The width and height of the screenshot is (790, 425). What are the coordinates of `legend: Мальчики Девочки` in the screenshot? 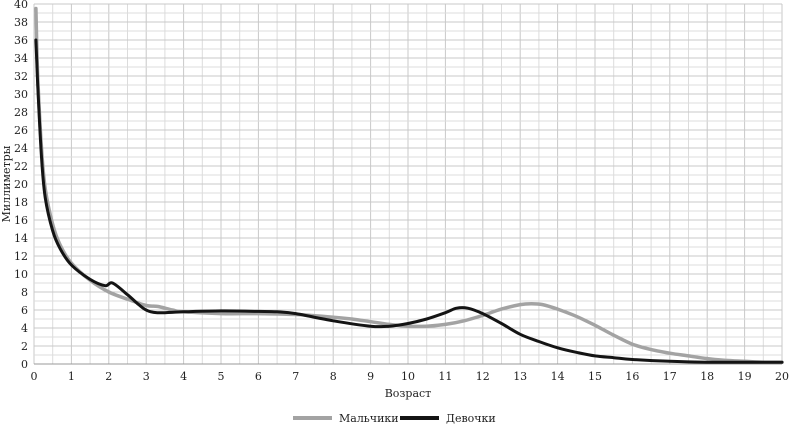 It's located at (394, 418).